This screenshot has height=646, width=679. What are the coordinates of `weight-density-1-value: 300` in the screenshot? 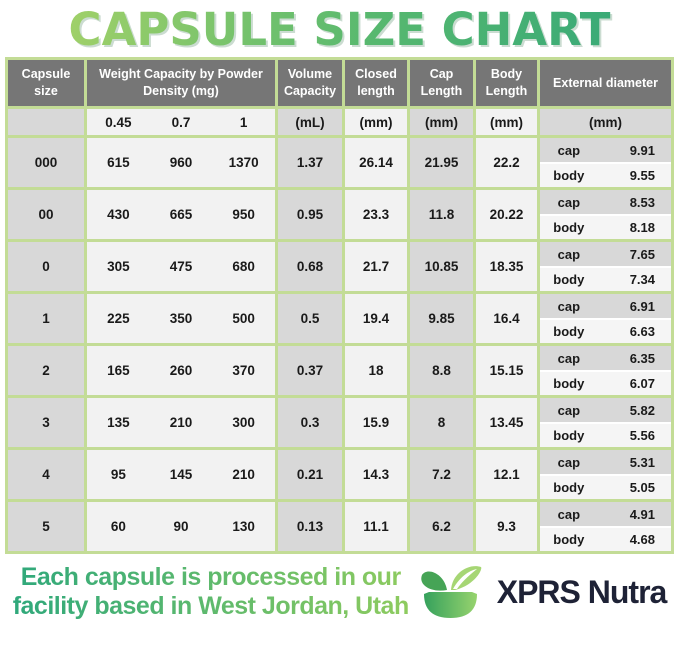 It's located at (243, 423).